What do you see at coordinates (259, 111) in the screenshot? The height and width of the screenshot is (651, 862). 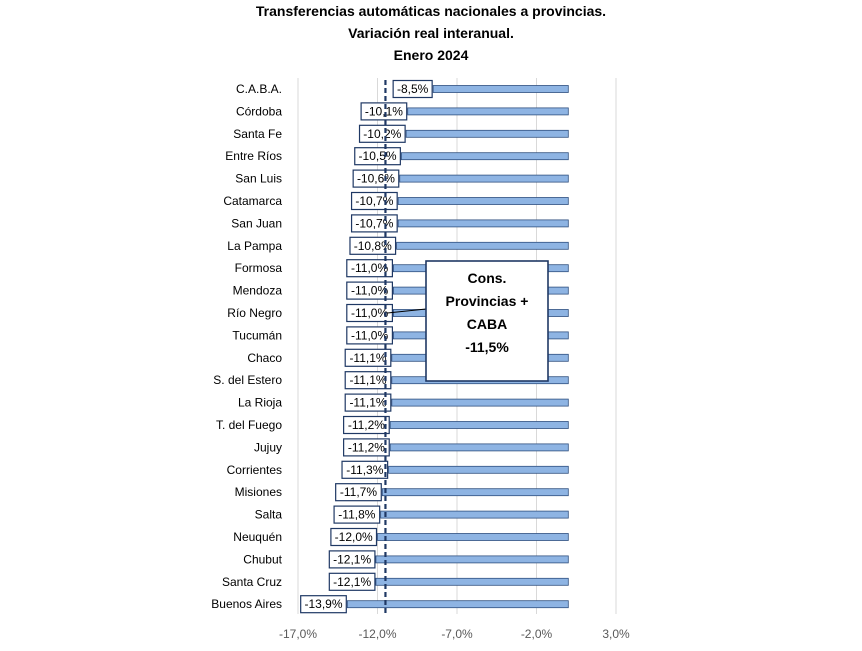 I see `category-label: Córdoba` at bounding box center [259, 111].